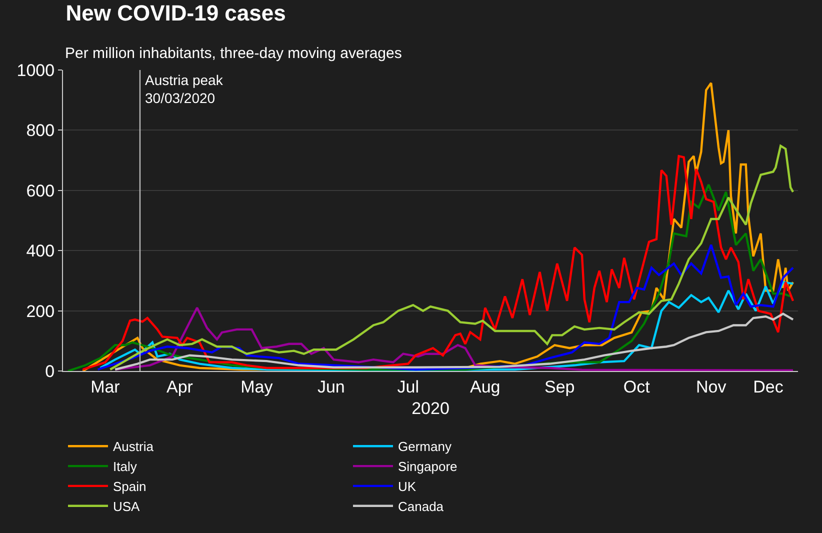 Image resolution: width=822 pixels, height=533 pixels. Describe the element at coordinates (126, 506) in the screenshot. I see `legend-label: USA` at that location.